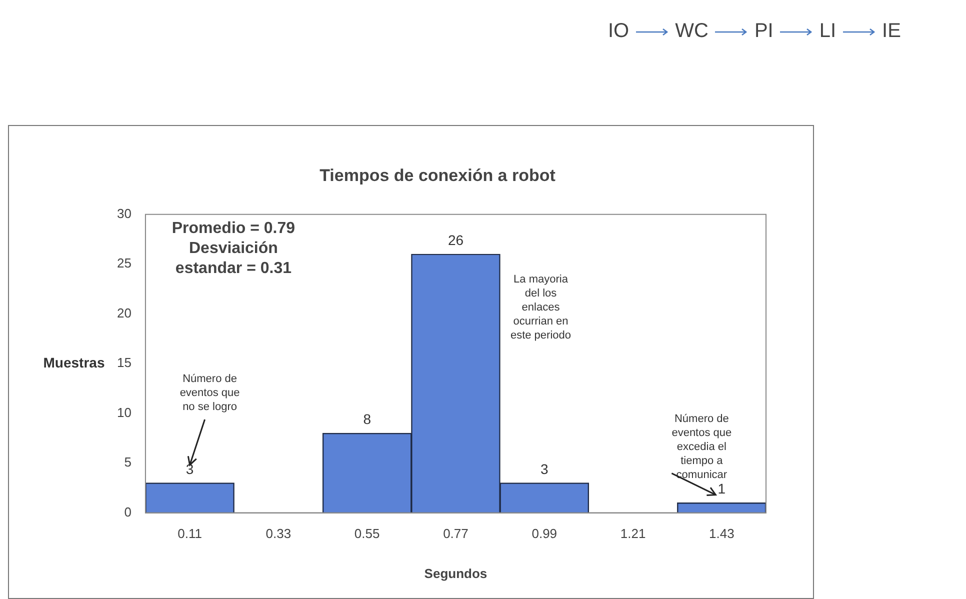 Image resolution: width=966 pixels, height=599 pixels. What do you see at coordinates (124, 412) in the screenshot?
I see `y-tick-label: 10` at bounding box center [124, 412].